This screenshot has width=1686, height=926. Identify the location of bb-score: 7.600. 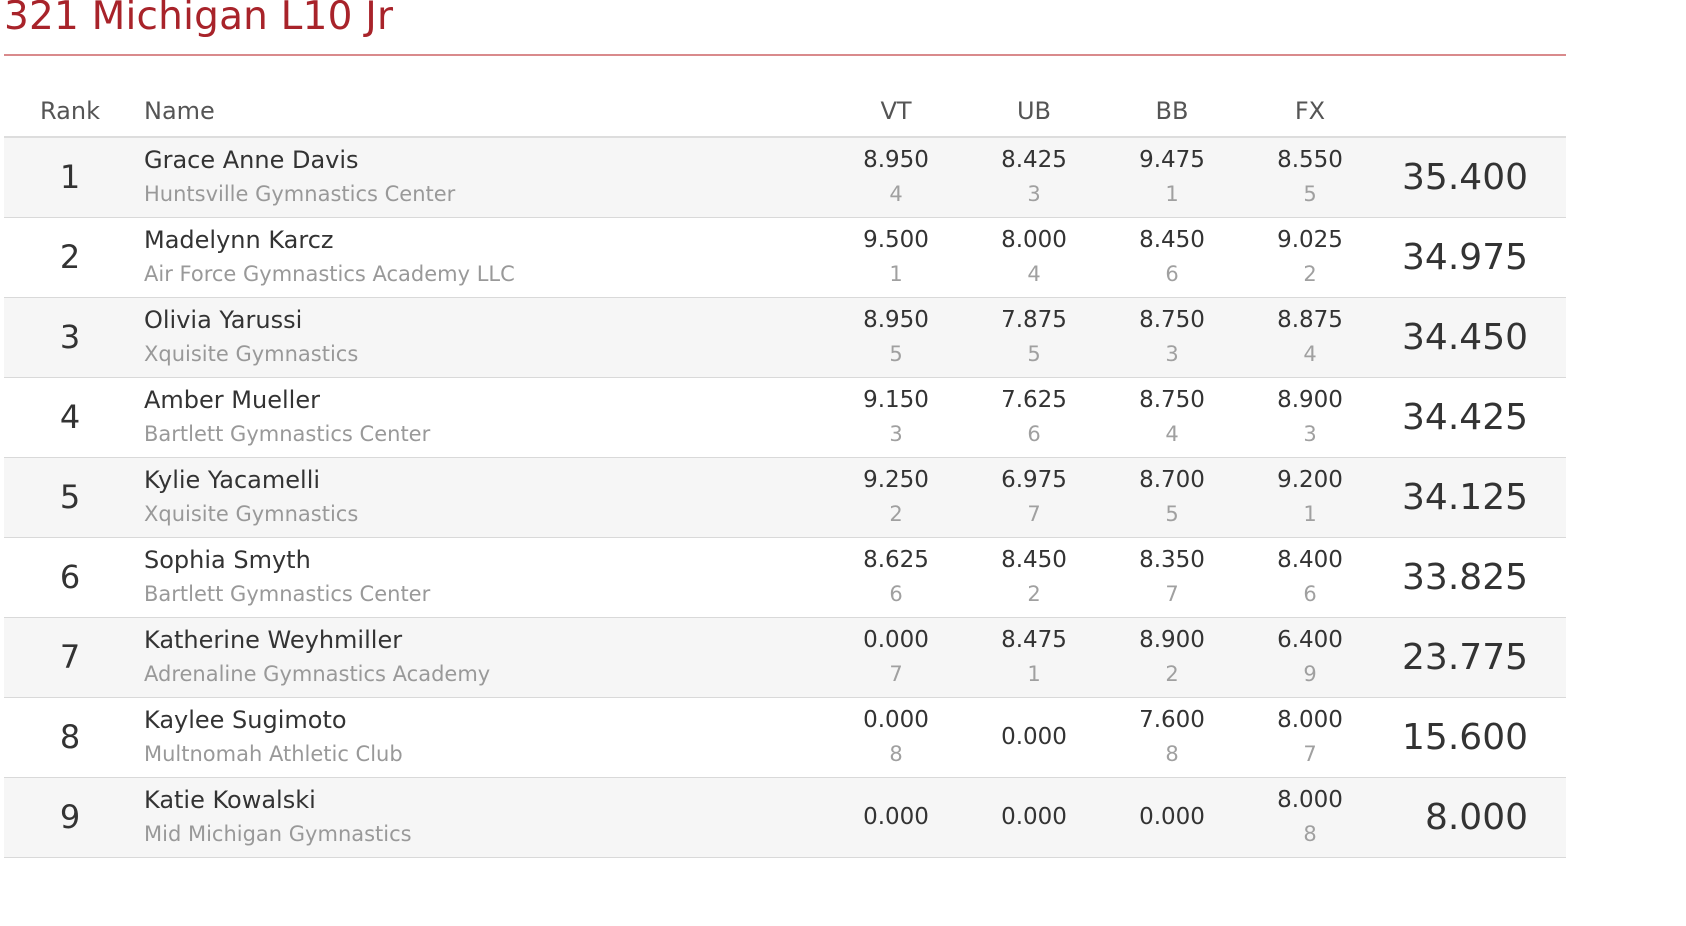
(1172, 720).